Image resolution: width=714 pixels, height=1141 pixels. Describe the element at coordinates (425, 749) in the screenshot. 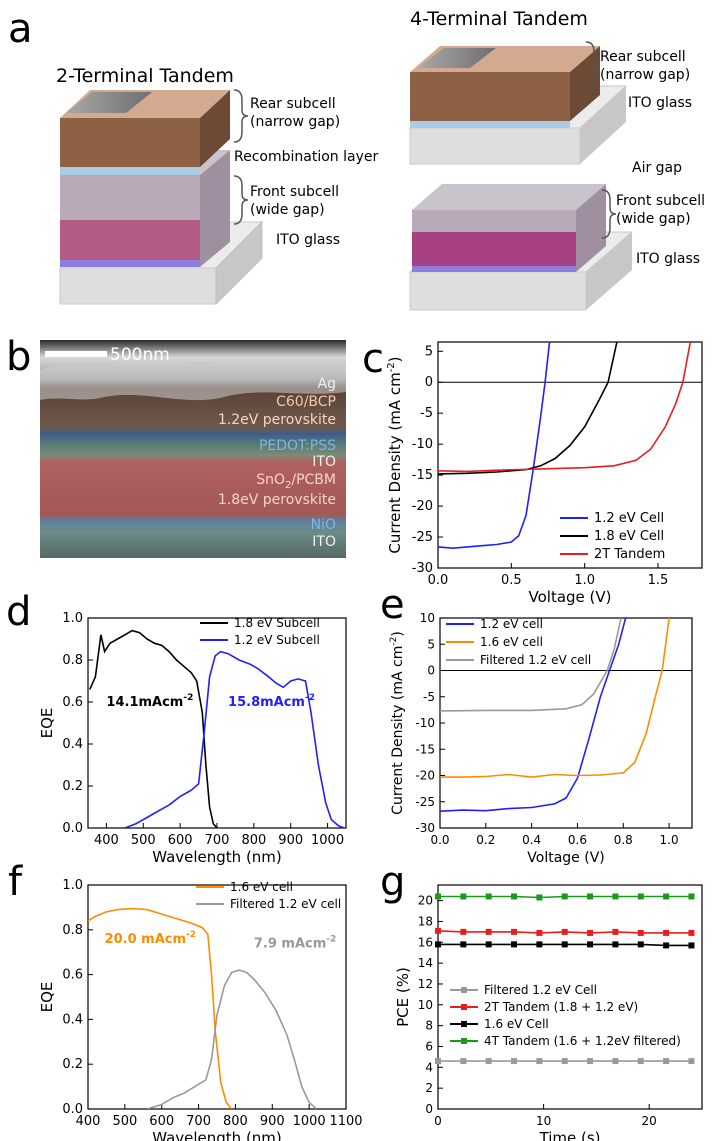

I see `y-tick-label: -15` at that location.